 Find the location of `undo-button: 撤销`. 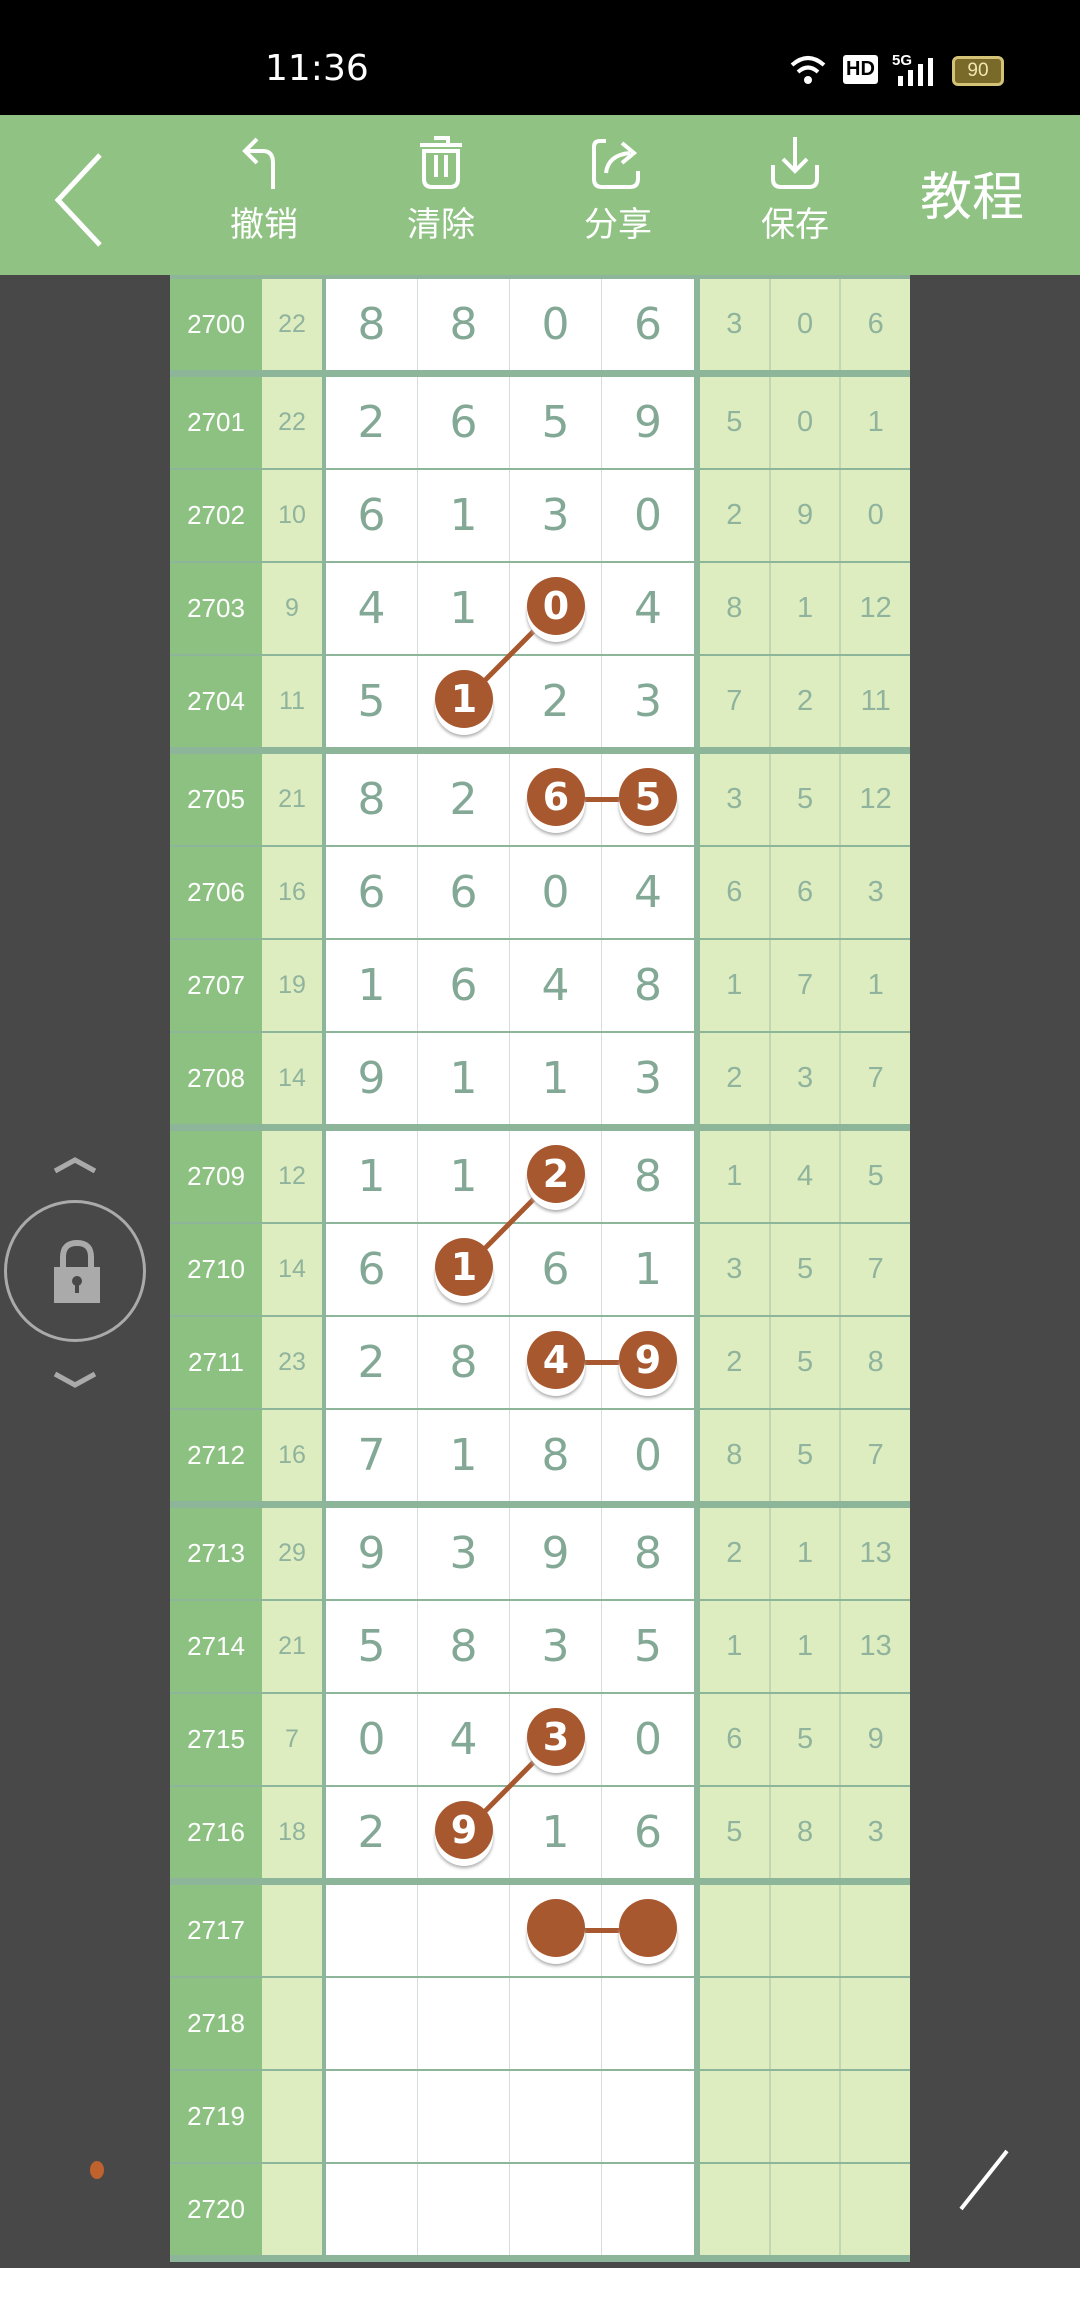

undo-button: 撤销 is located at coordinates (264, 200).